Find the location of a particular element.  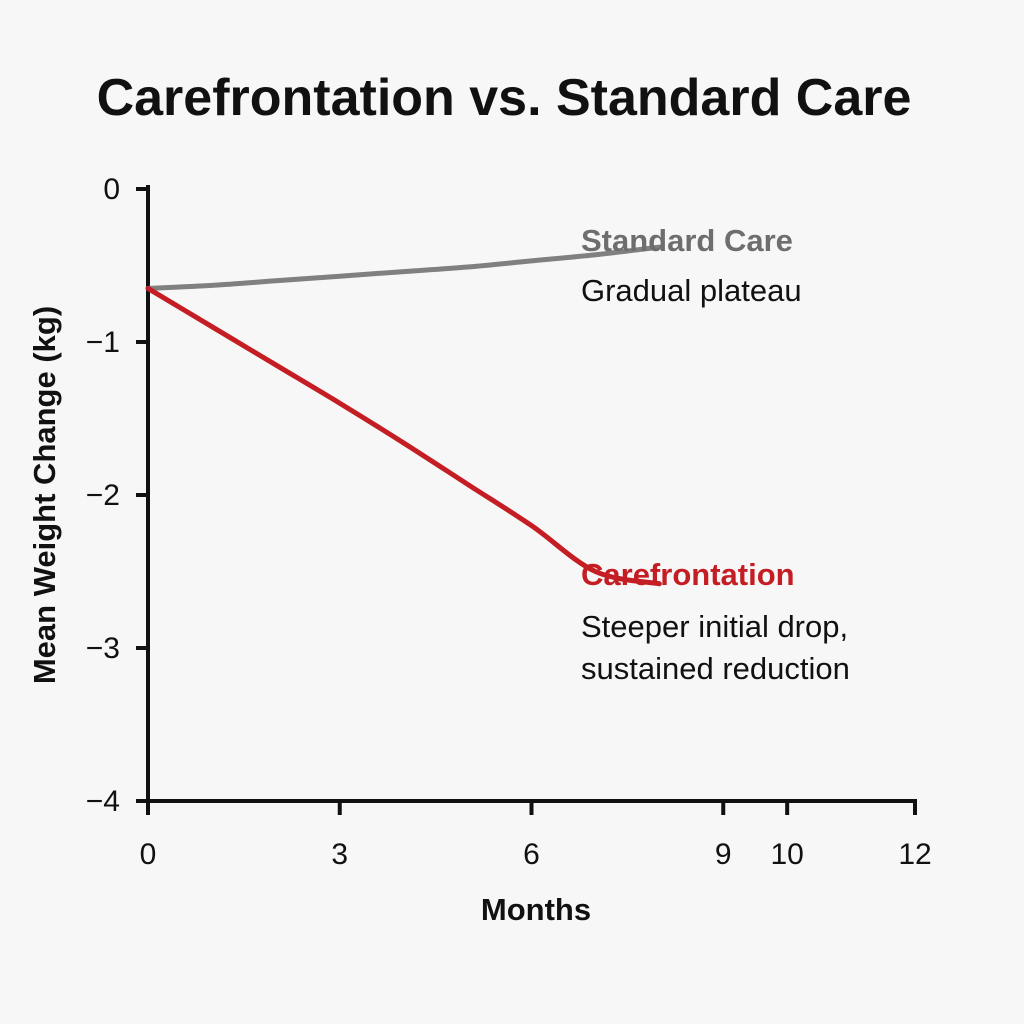

x-tick-label: 10 is located at coordinates (786, 854).